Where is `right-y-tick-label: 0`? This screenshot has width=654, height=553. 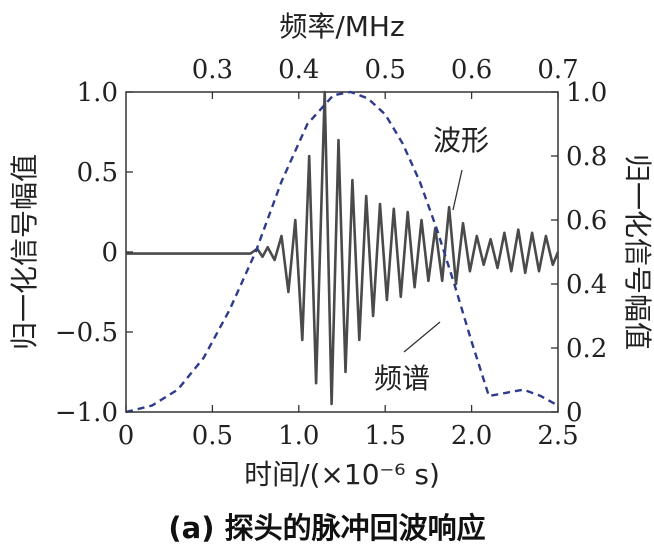 right-y-tick-label: 0 is located at coordinates (574, 413).